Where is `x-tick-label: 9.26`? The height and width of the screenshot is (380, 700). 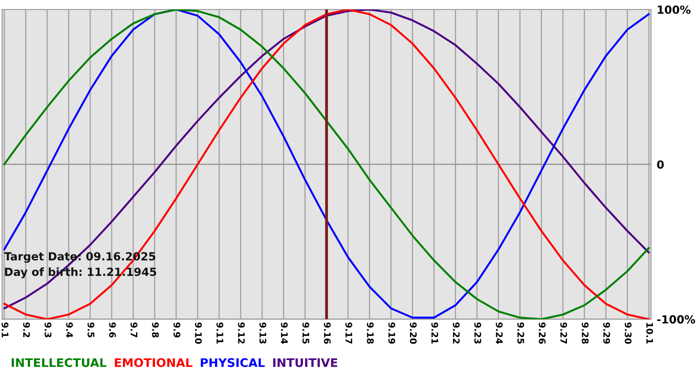 x-tick-label: 9.26 is located at coordinates (542, 333).